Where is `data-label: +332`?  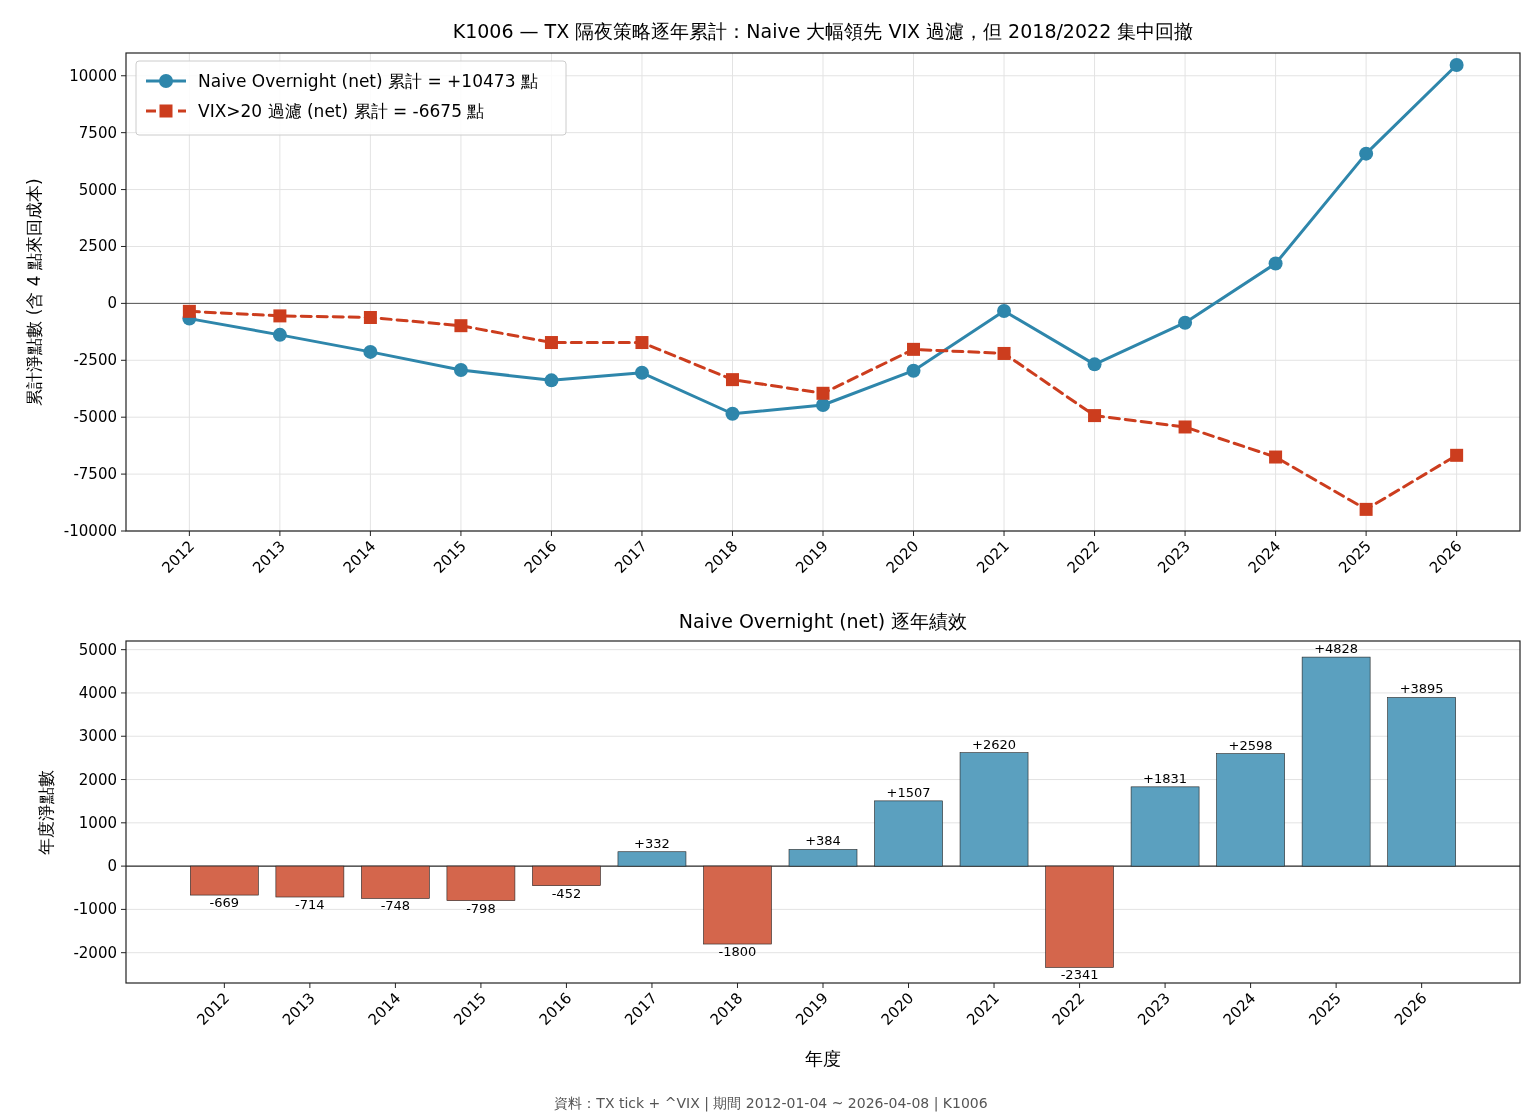 data-label: +332 is located at coordinates (652, 843).